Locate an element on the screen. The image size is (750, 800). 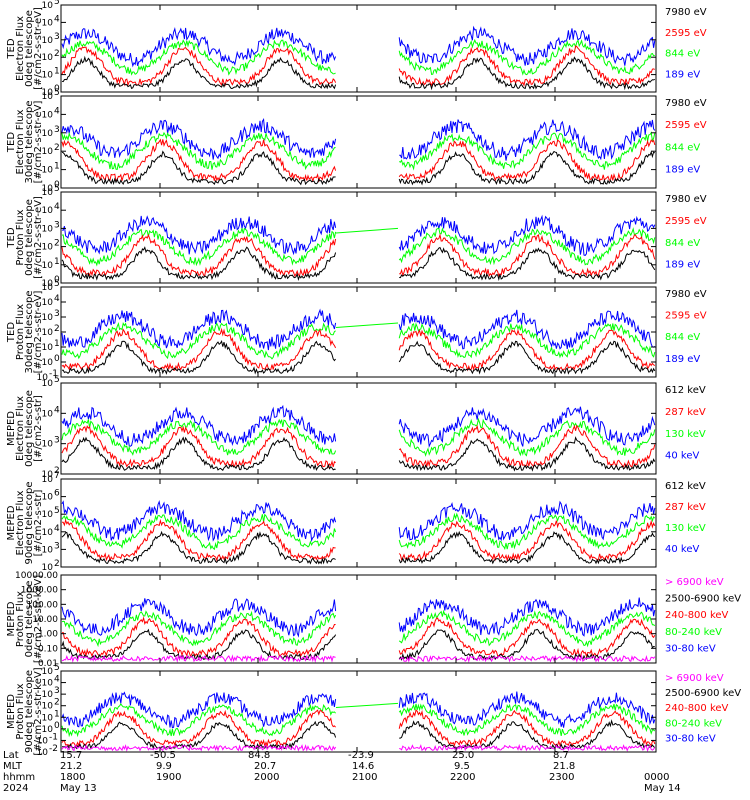
y-axis-title-line: 30deg telescope is located at coordinates (29, 331).